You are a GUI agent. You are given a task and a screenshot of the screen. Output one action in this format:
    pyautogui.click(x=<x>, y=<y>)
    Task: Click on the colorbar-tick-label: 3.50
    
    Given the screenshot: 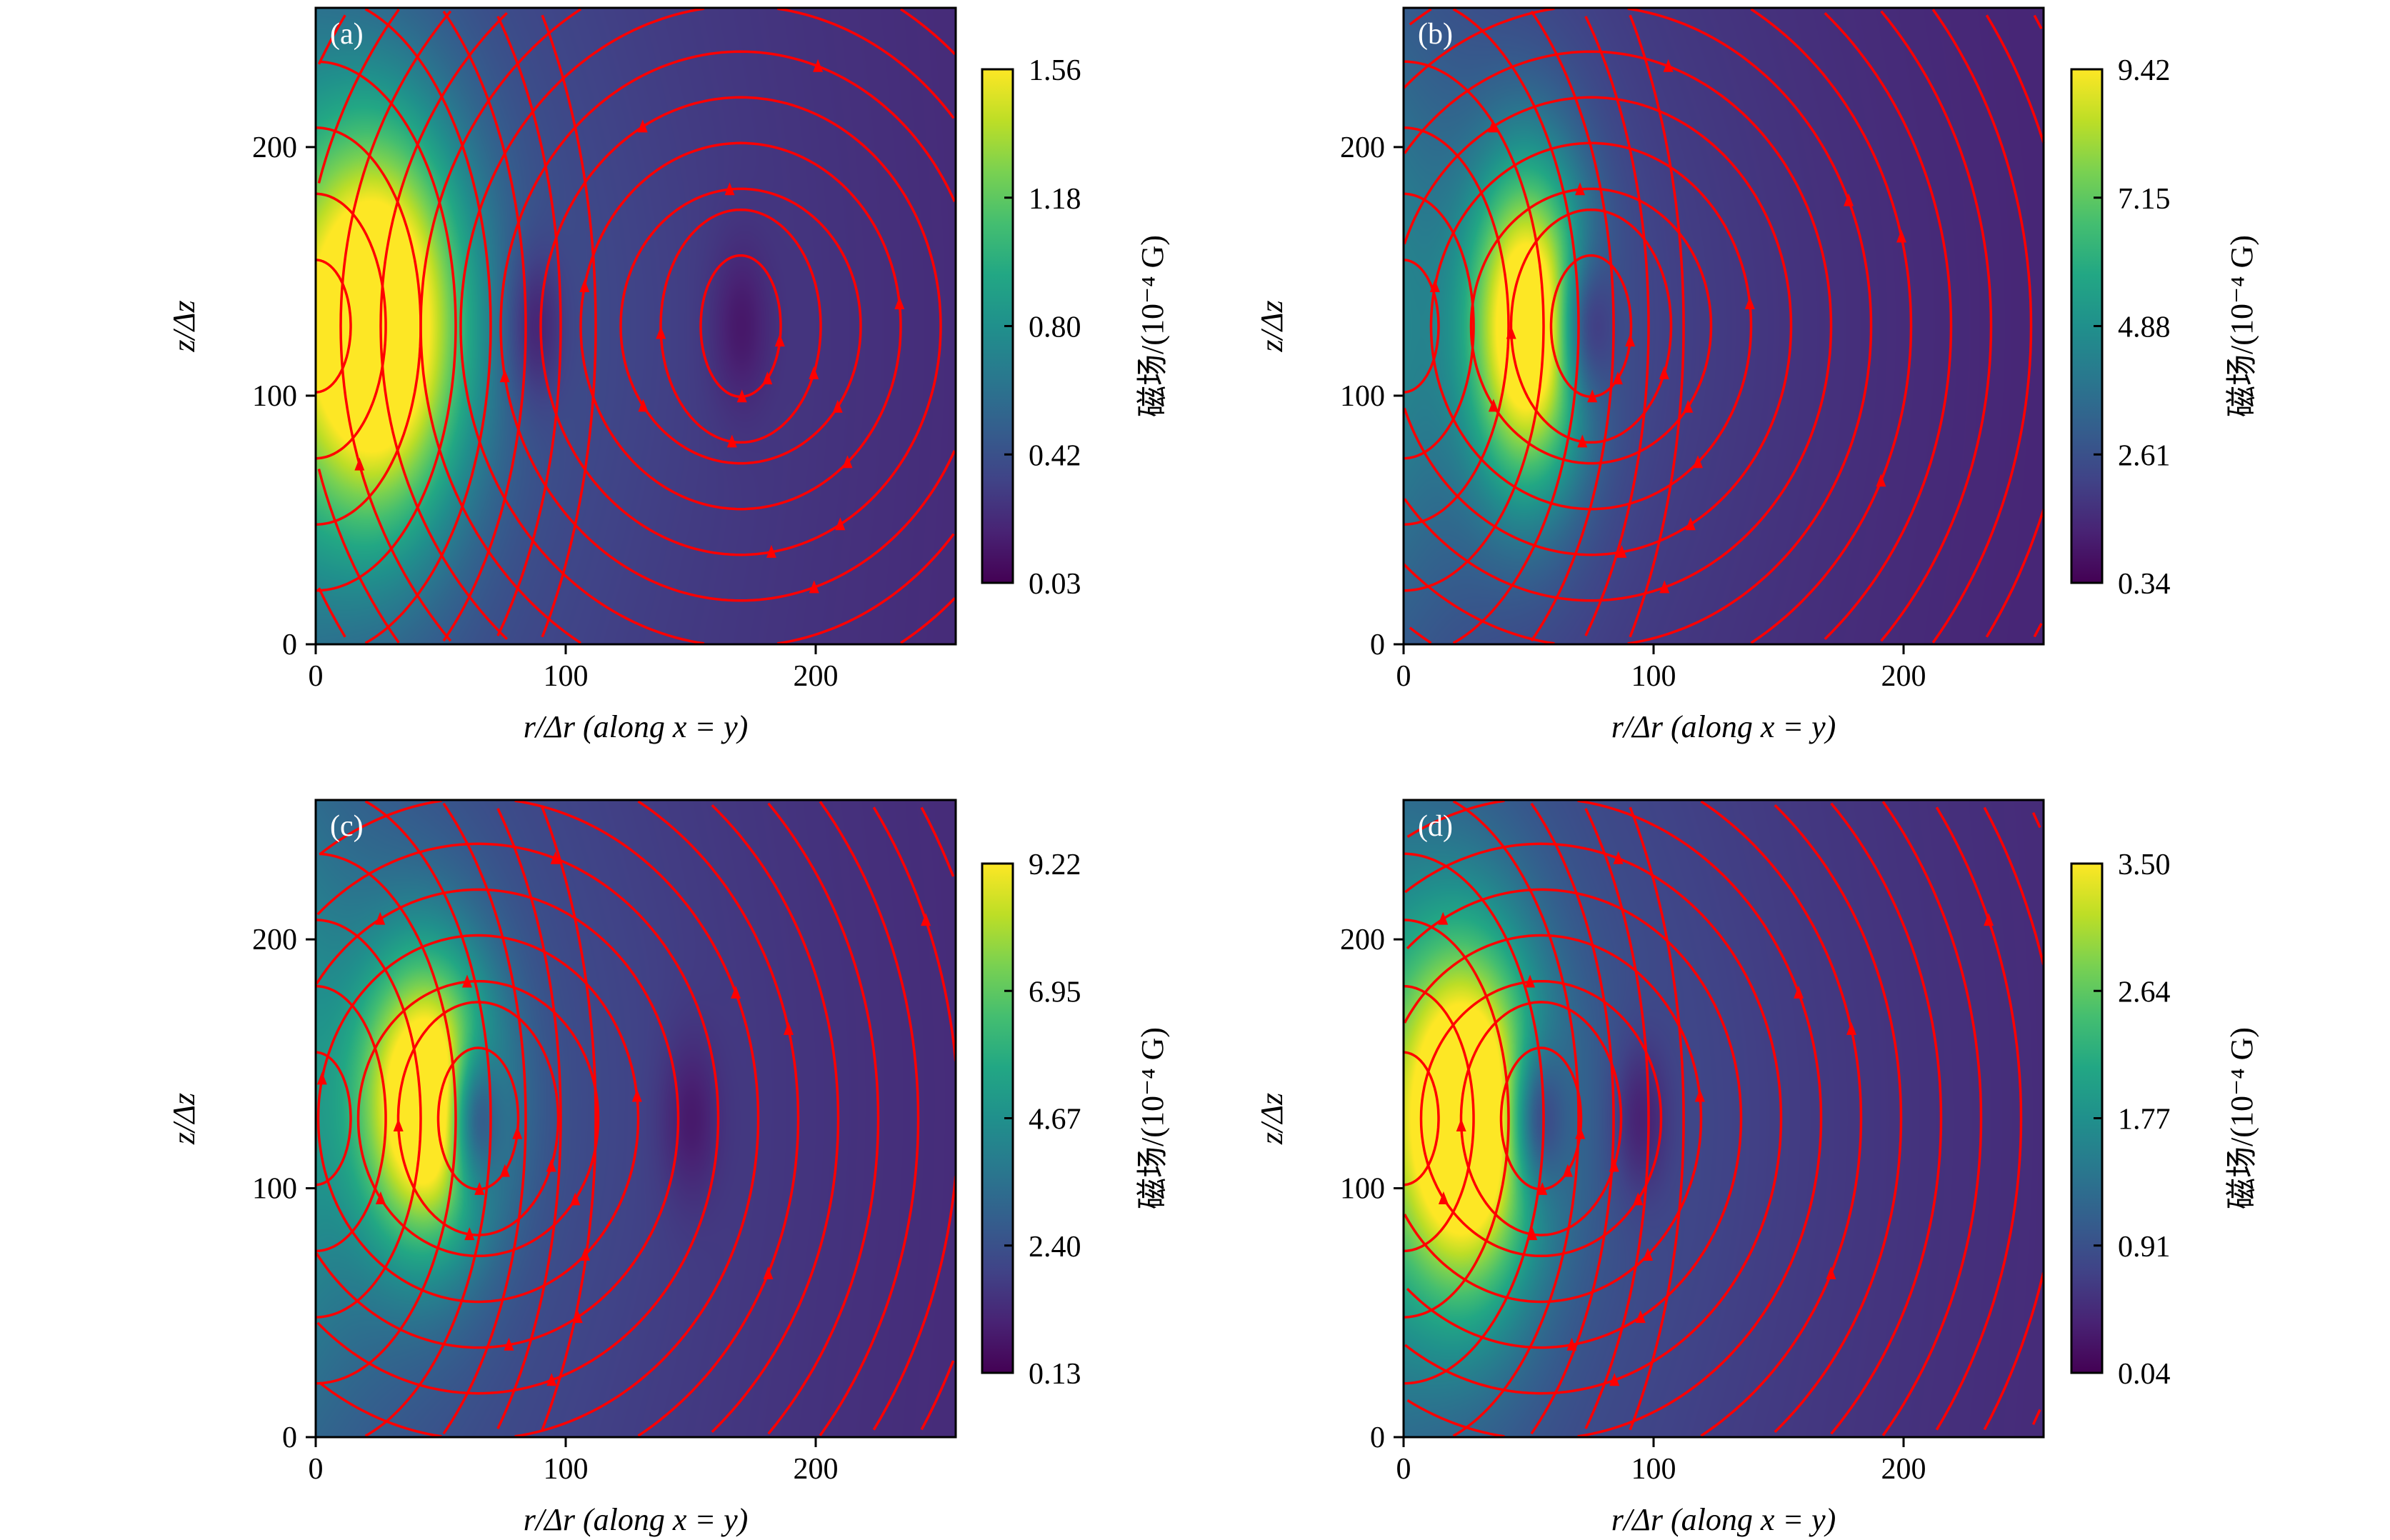 What is the action you would take?
    pyautogui.click(x=2144, y=865)
    